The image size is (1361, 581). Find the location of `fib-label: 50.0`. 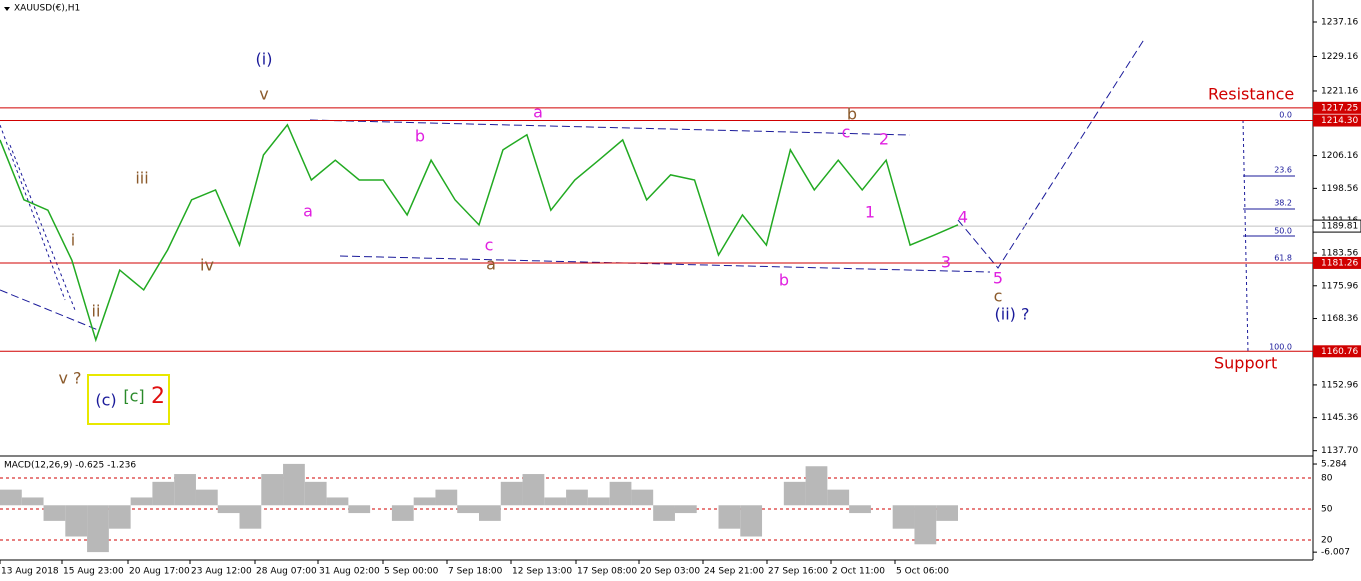

fib-label: 50.0 is located at coordinates (1283, 231).